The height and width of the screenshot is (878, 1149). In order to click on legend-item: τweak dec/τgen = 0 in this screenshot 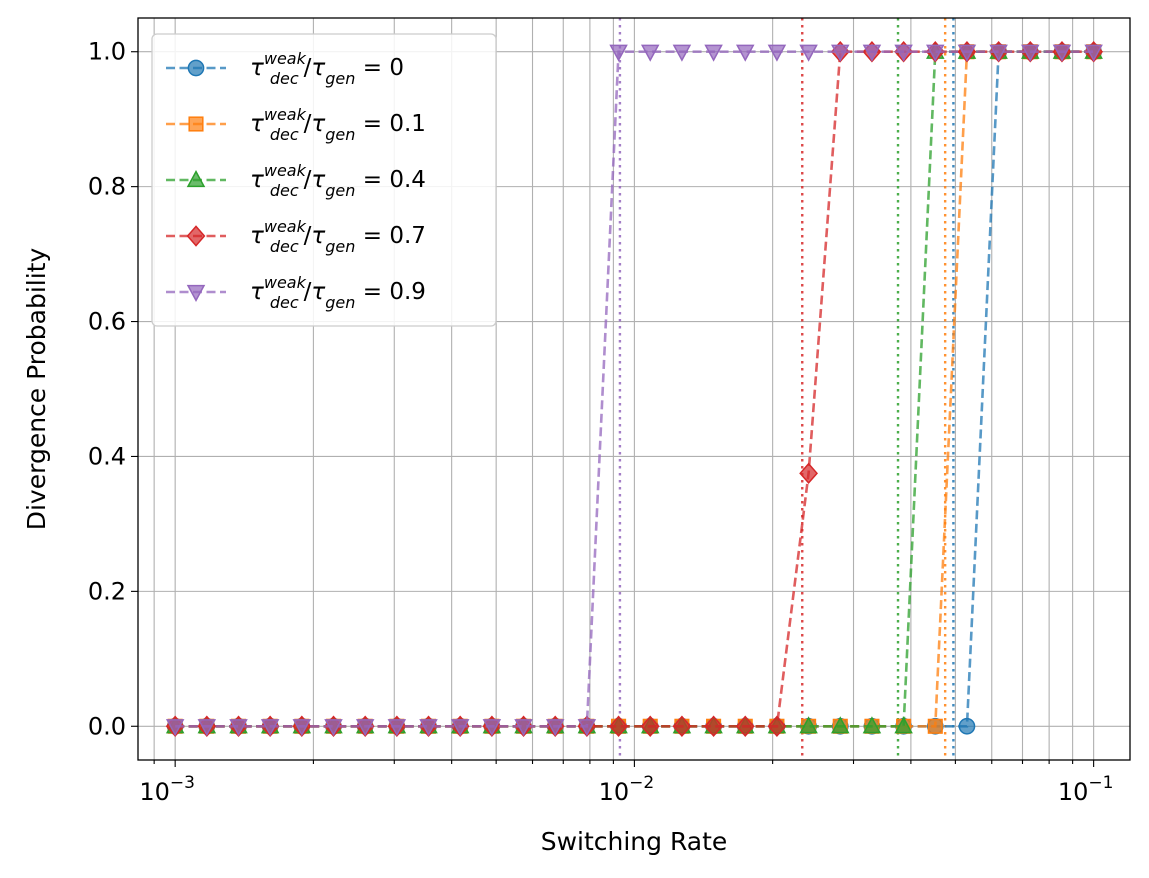, I will do `click(285, 68)`.